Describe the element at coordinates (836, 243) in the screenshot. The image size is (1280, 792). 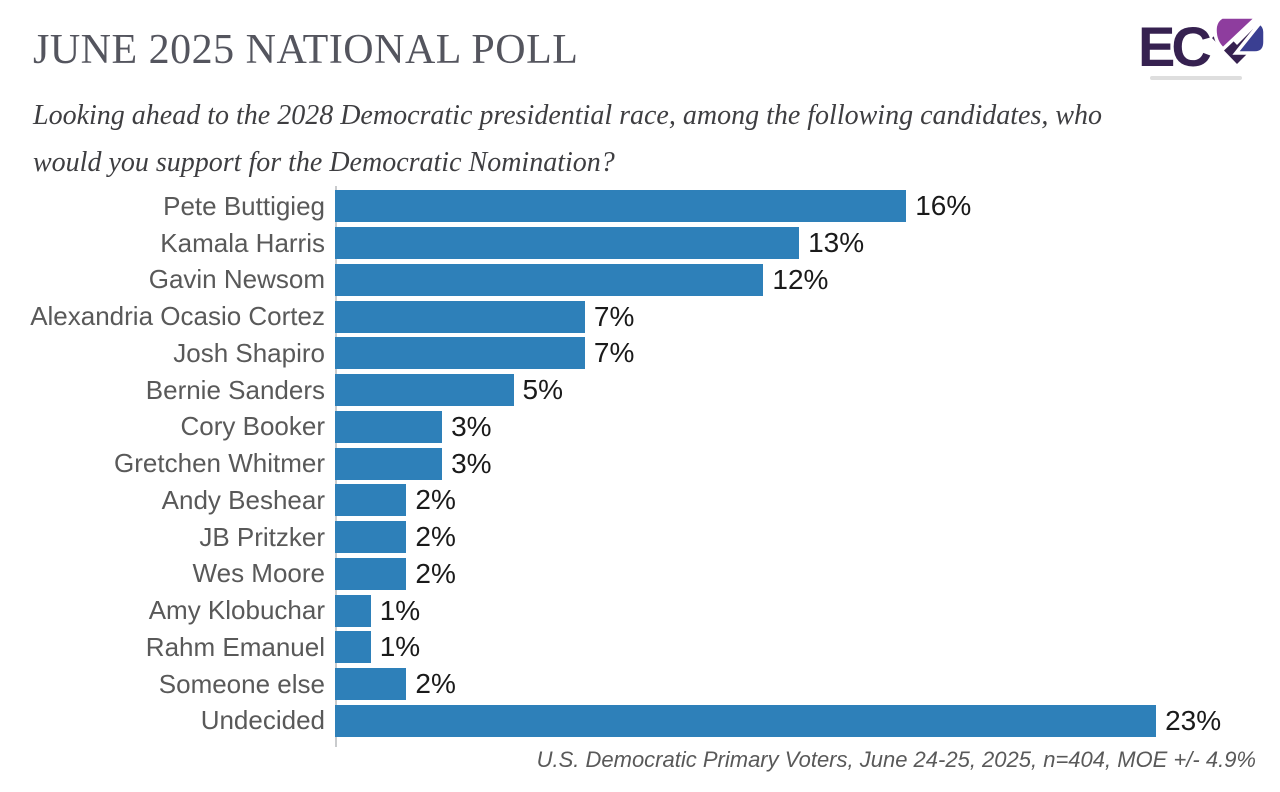
I see `value-label: 13%` at that location.